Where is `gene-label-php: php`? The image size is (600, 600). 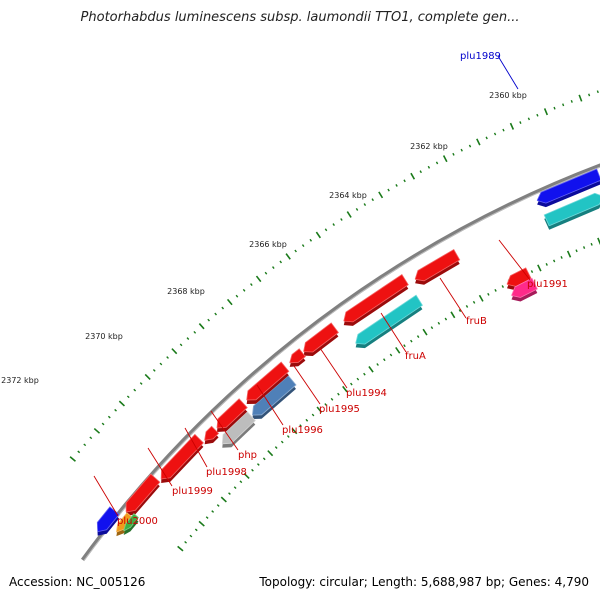 gene-label-php: php is located at coordinates (247, 455).